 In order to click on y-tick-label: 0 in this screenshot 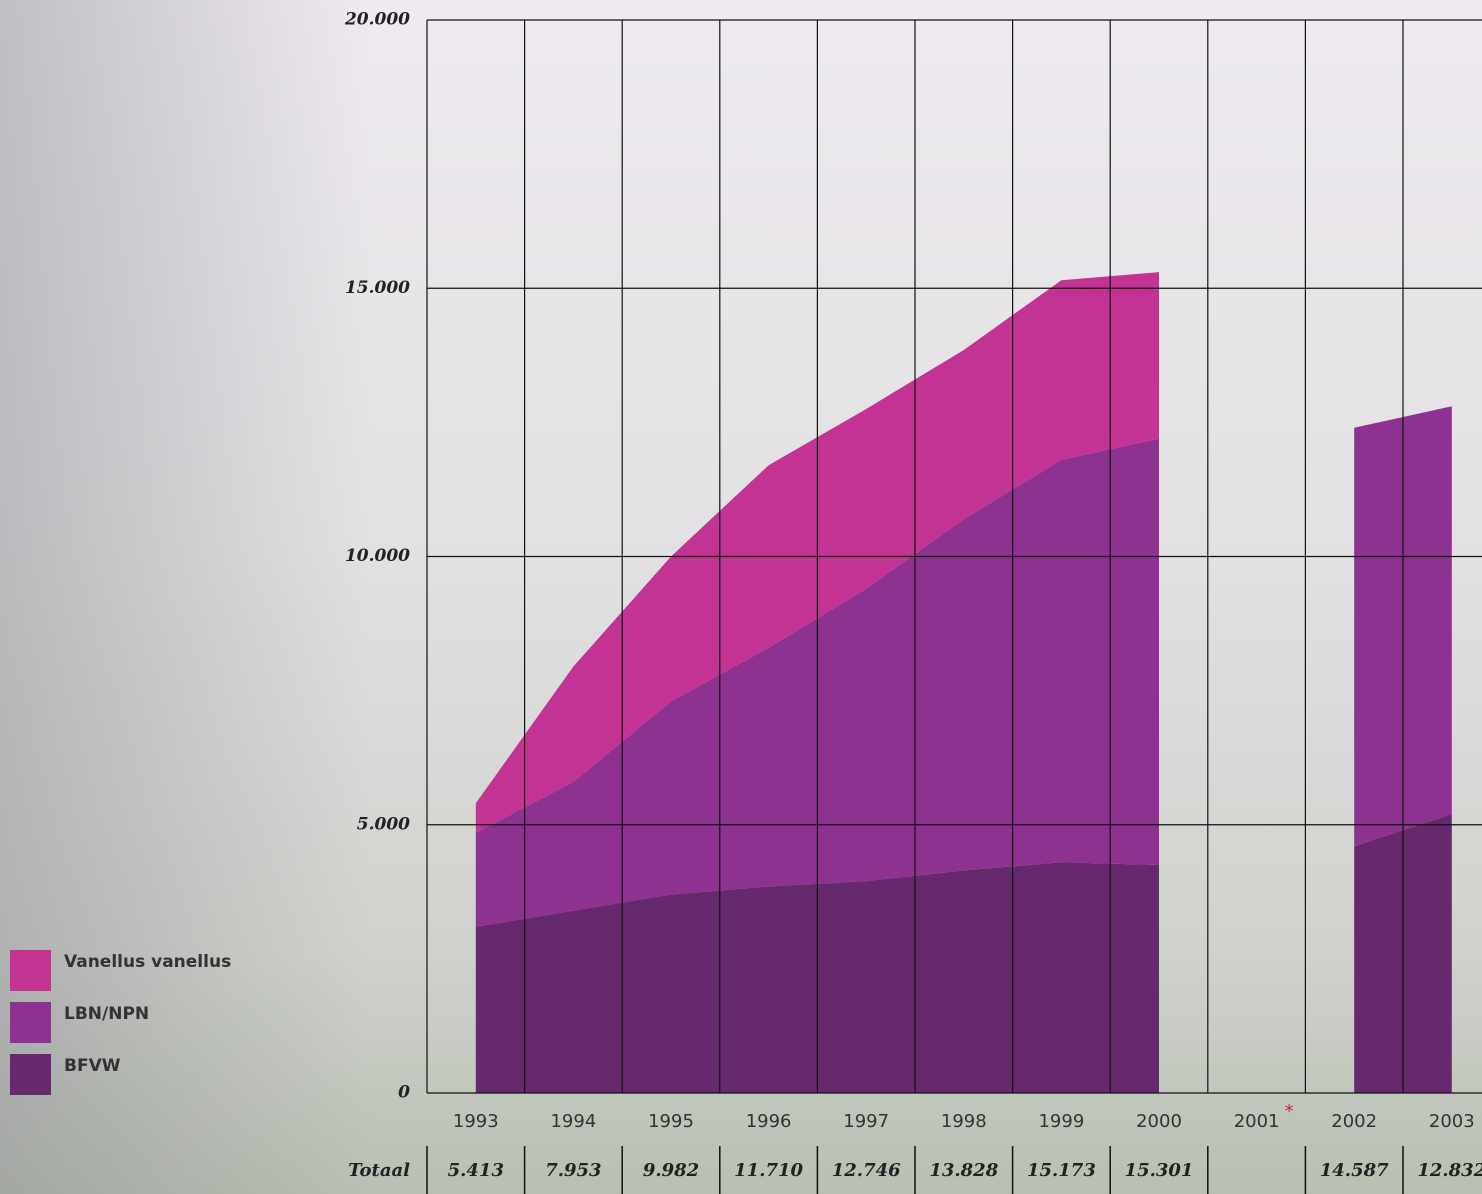, I will do `click(404, 1093)`.